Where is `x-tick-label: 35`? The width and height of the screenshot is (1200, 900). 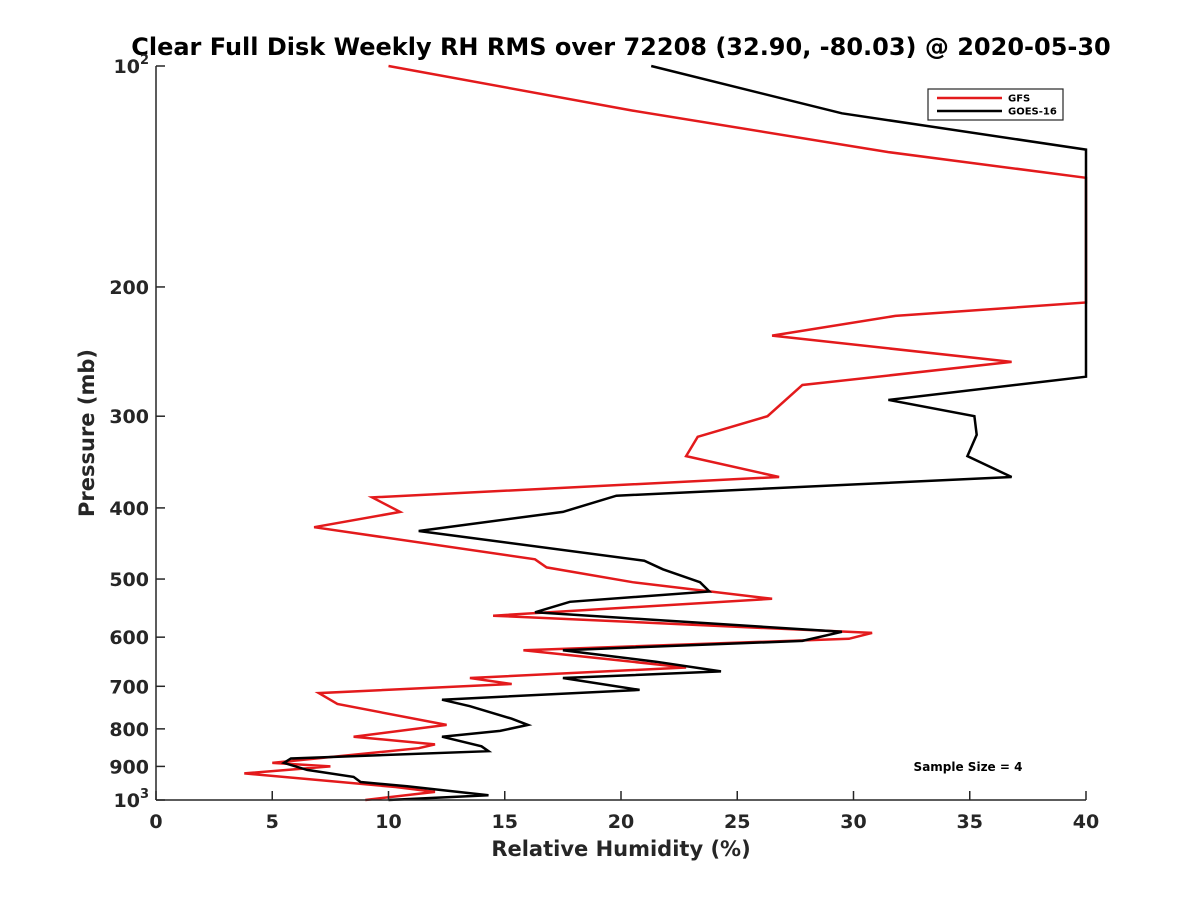
x-tick-label: 35 is located at coordinates (970, 822).